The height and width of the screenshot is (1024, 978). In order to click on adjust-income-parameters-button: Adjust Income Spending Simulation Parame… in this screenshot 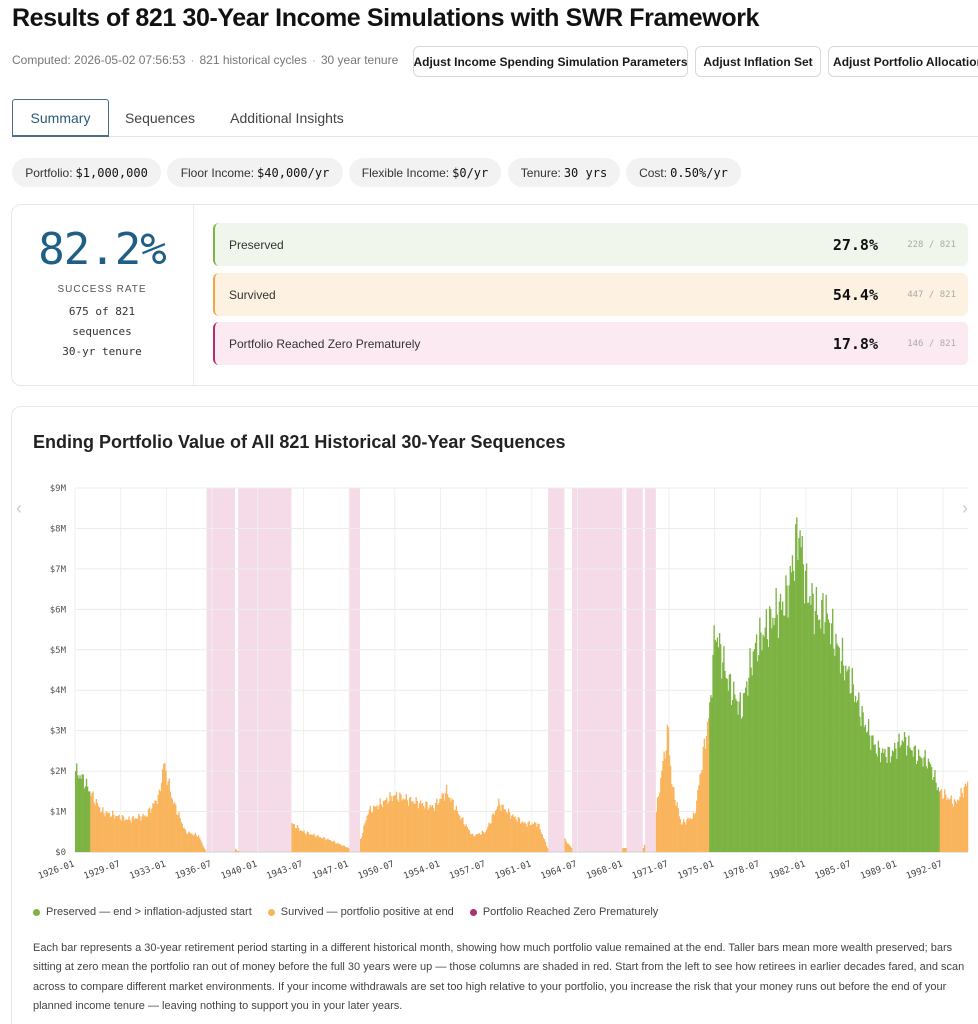, I will do `click(550, 61)`.